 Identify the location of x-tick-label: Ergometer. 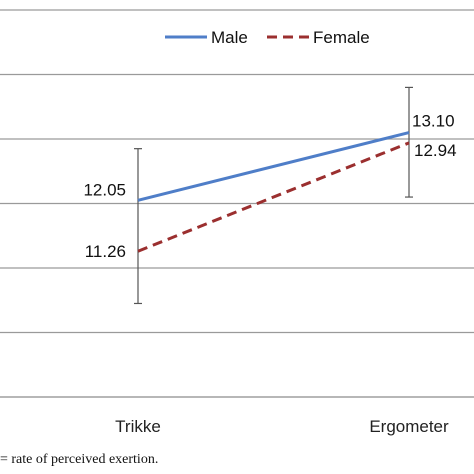
(409, 426).